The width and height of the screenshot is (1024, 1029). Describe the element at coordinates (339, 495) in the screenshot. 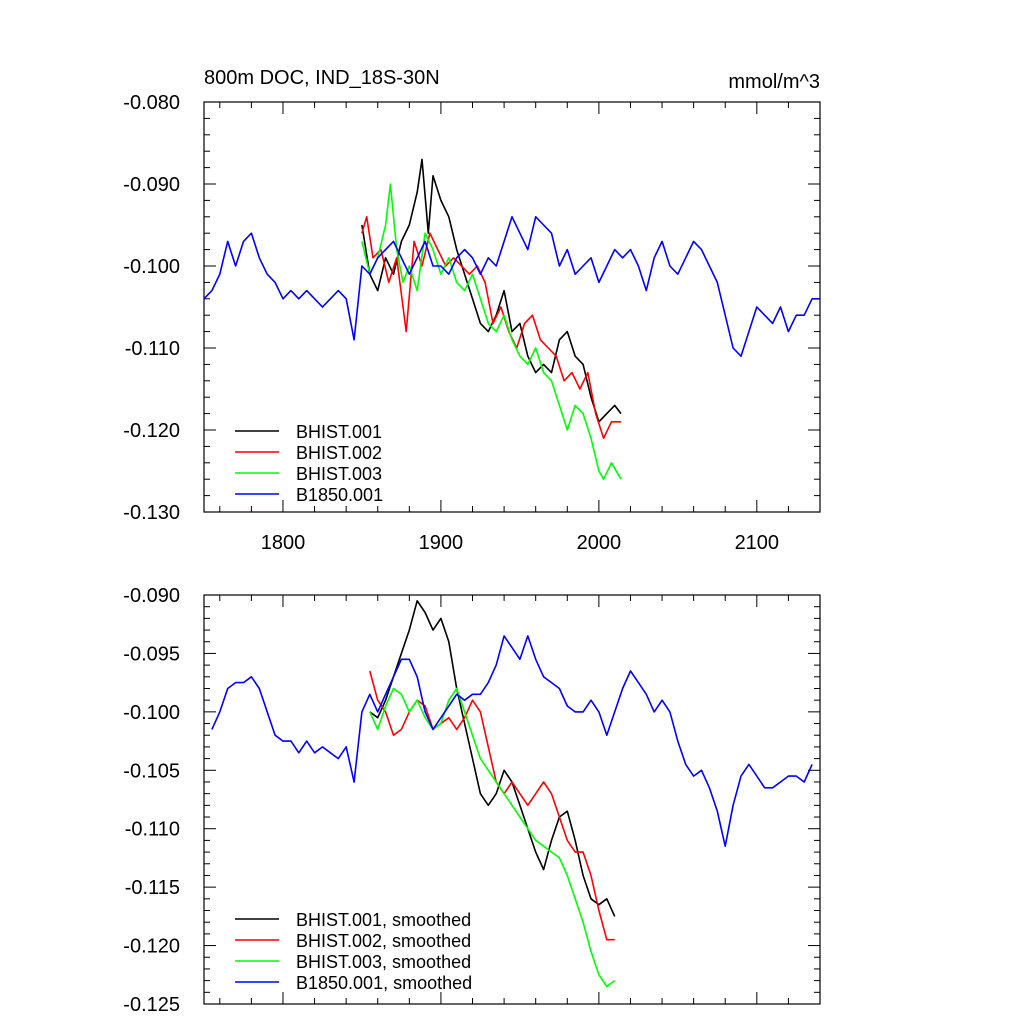

I see `legend-label: B1850.001` at that location.